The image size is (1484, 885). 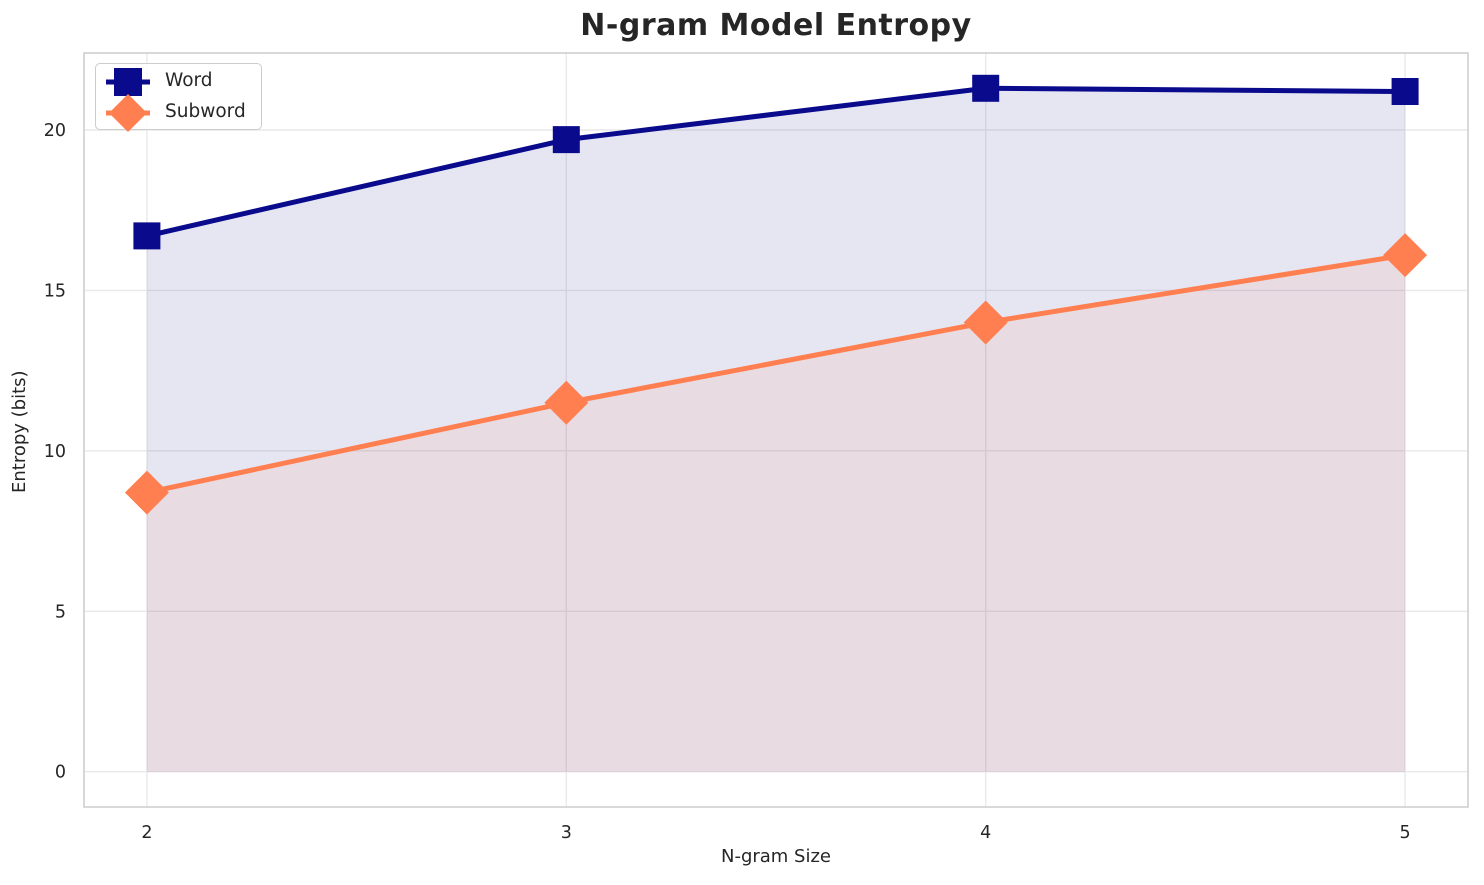 I want to click on x-tick-label: 3, so click(x=566, y=833).